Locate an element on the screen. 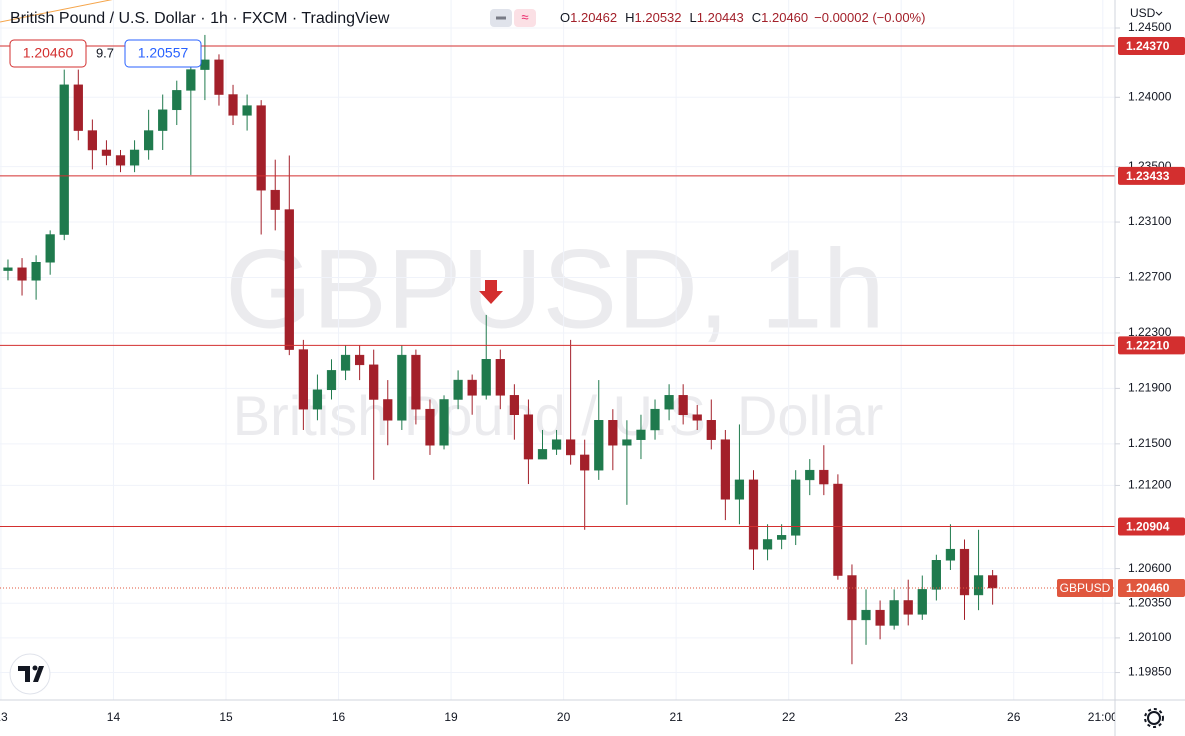 Image resolution: width=1185 pixels, height=736 pixels. symbol-label: GBPUSD is located at coordinates (1085, 588).